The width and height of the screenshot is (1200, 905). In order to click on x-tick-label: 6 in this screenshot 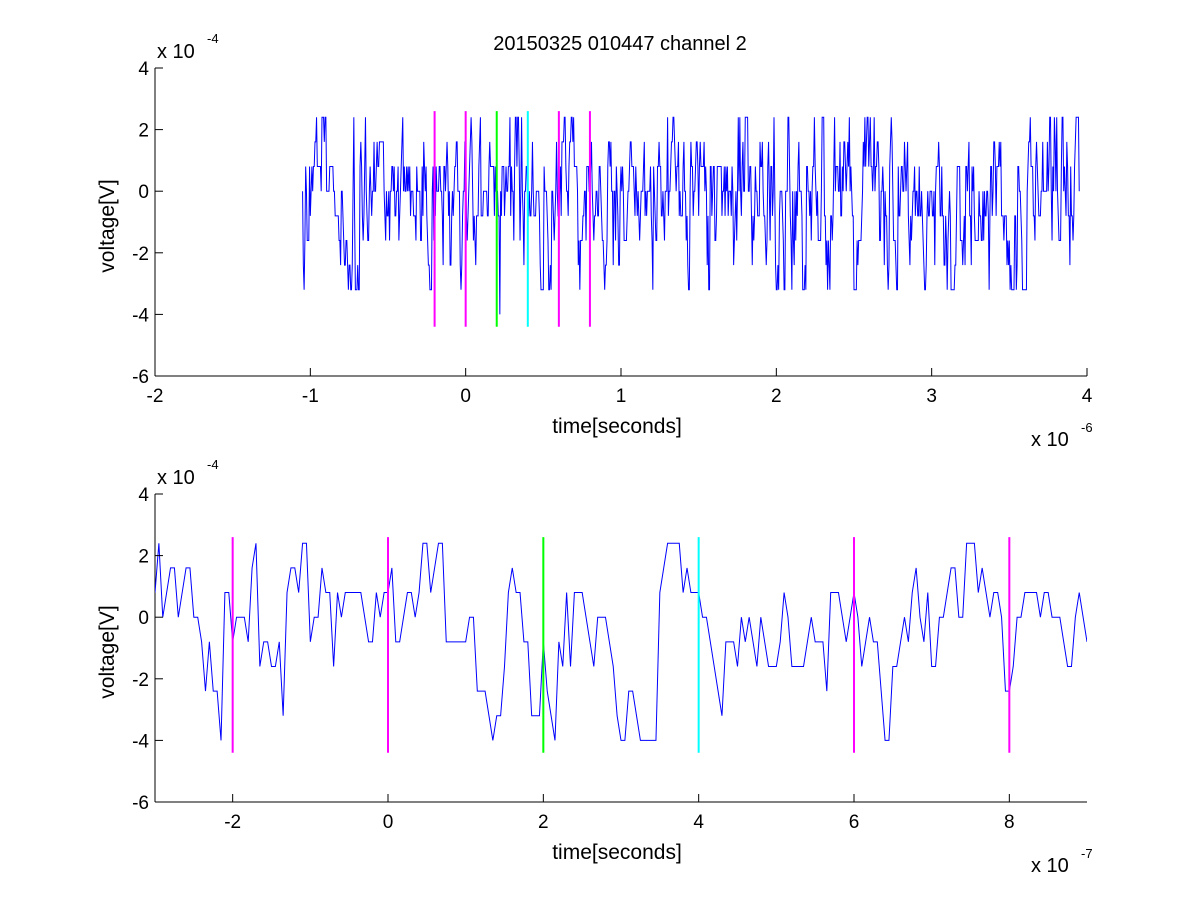, I will do `click(854, 822)`.